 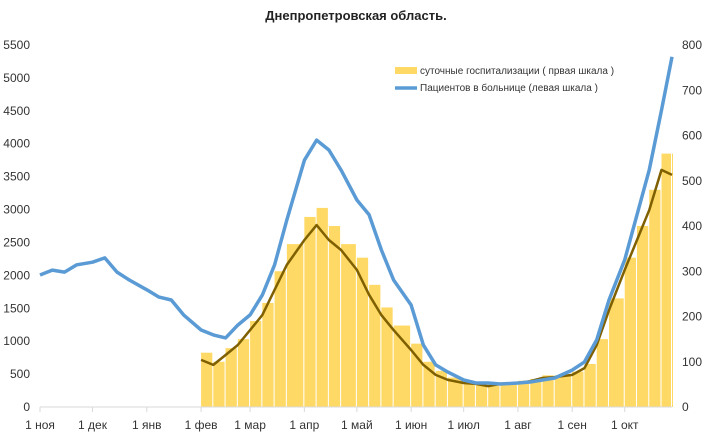 What do you see at coordinates (685, 407) in the screenshot?
I see `y-right-tick-label: 0` at bounding box center [685, 407].